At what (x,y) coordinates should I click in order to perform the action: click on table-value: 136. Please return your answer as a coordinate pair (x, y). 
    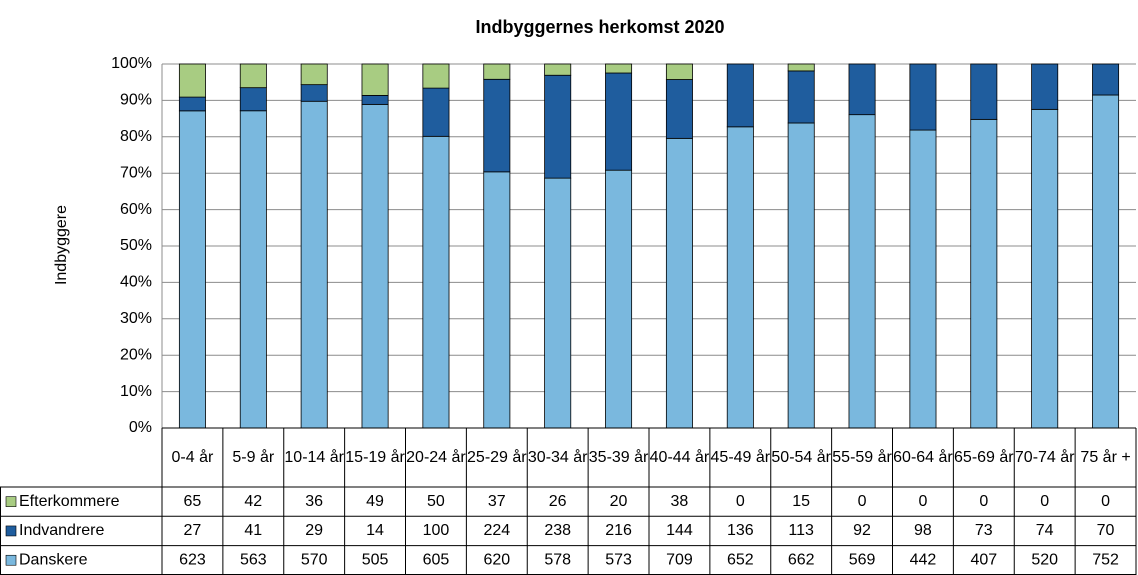
    Looking at the image, I should click on (740, 530).